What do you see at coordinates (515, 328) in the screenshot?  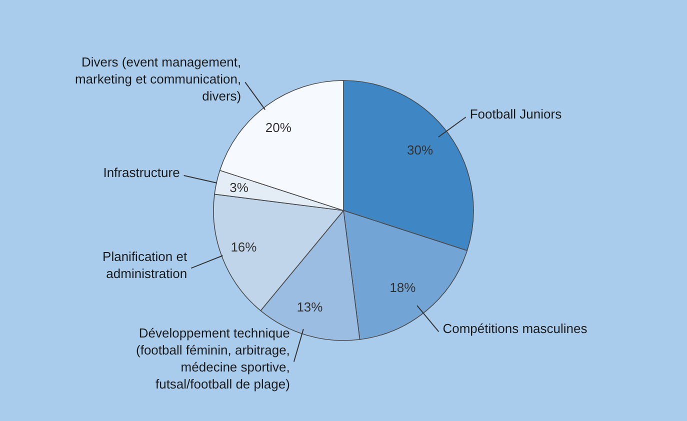 I see `slice-label: Compétitions masculines` at bounding box center [515, 328].